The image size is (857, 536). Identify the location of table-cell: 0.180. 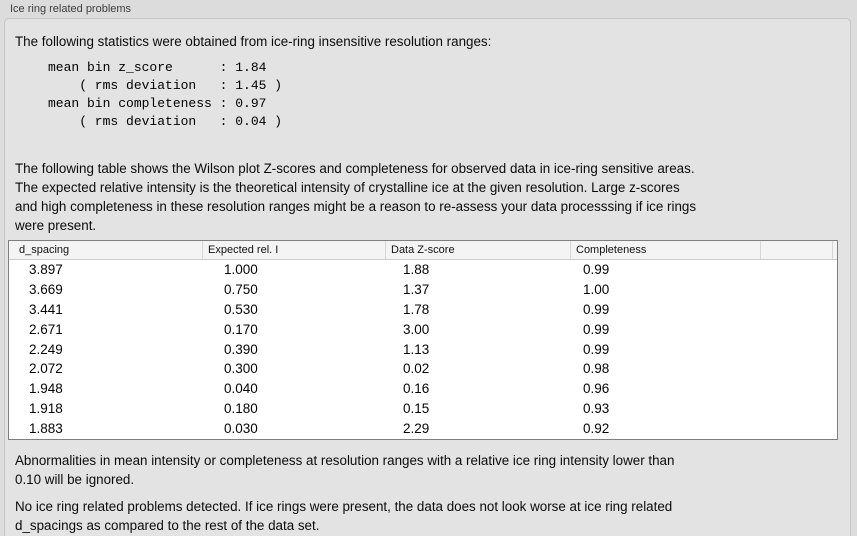
(241, 409).